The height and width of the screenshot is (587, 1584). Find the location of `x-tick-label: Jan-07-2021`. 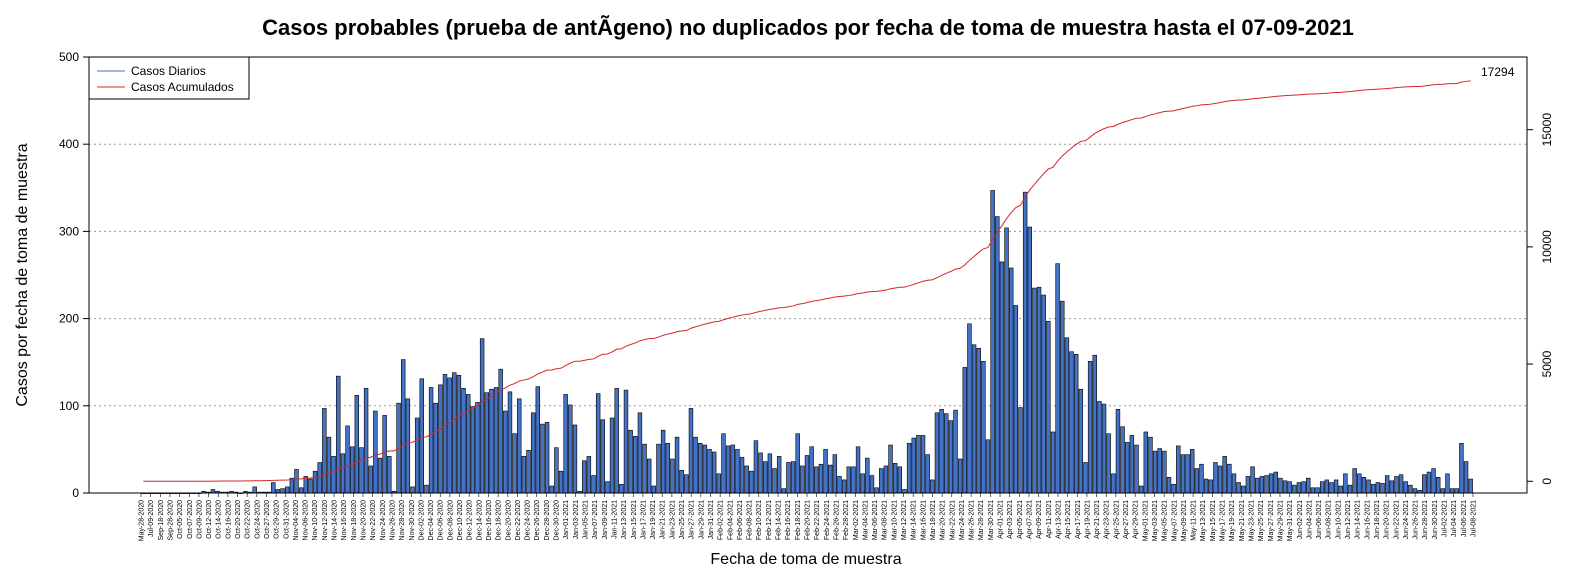

x-tick-label: Jan-07-2021 is located at coordinates (595, 519).